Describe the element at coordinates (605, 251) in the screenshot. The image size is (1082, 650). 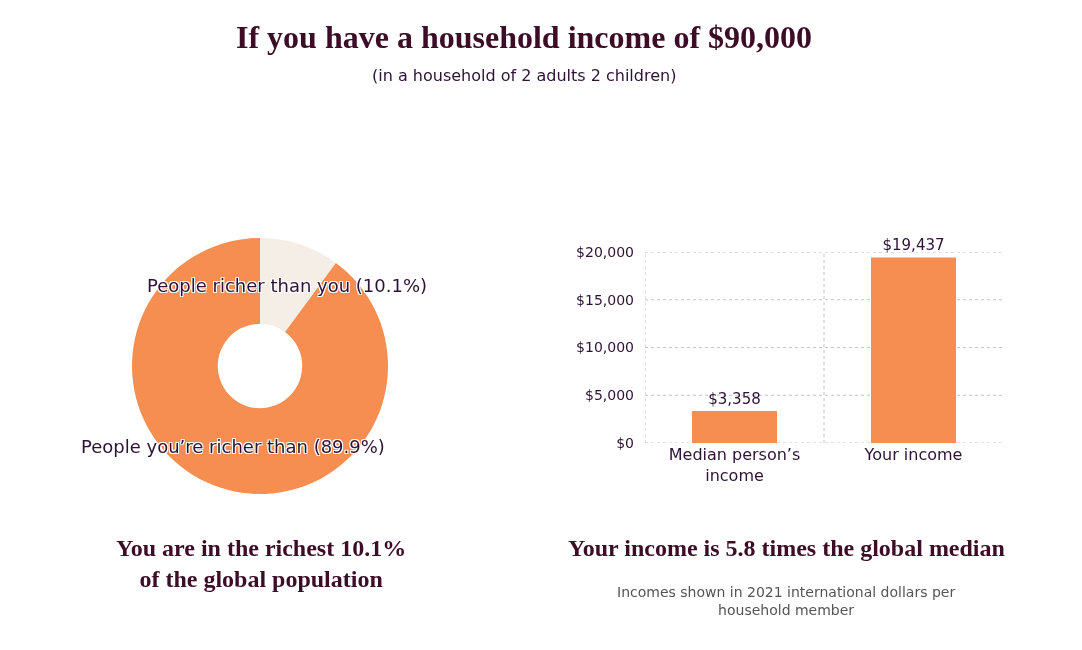
I see `y-tick-label: $20,000` at that location.